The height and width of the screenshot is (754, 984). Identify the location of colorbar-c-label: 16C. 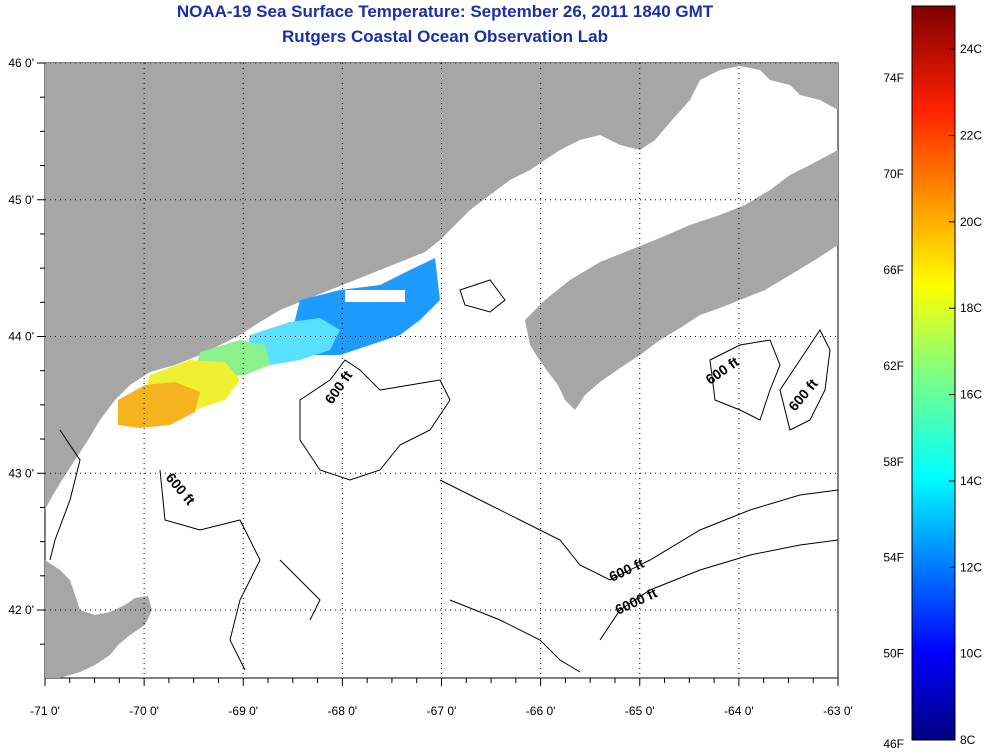
(971, 395).